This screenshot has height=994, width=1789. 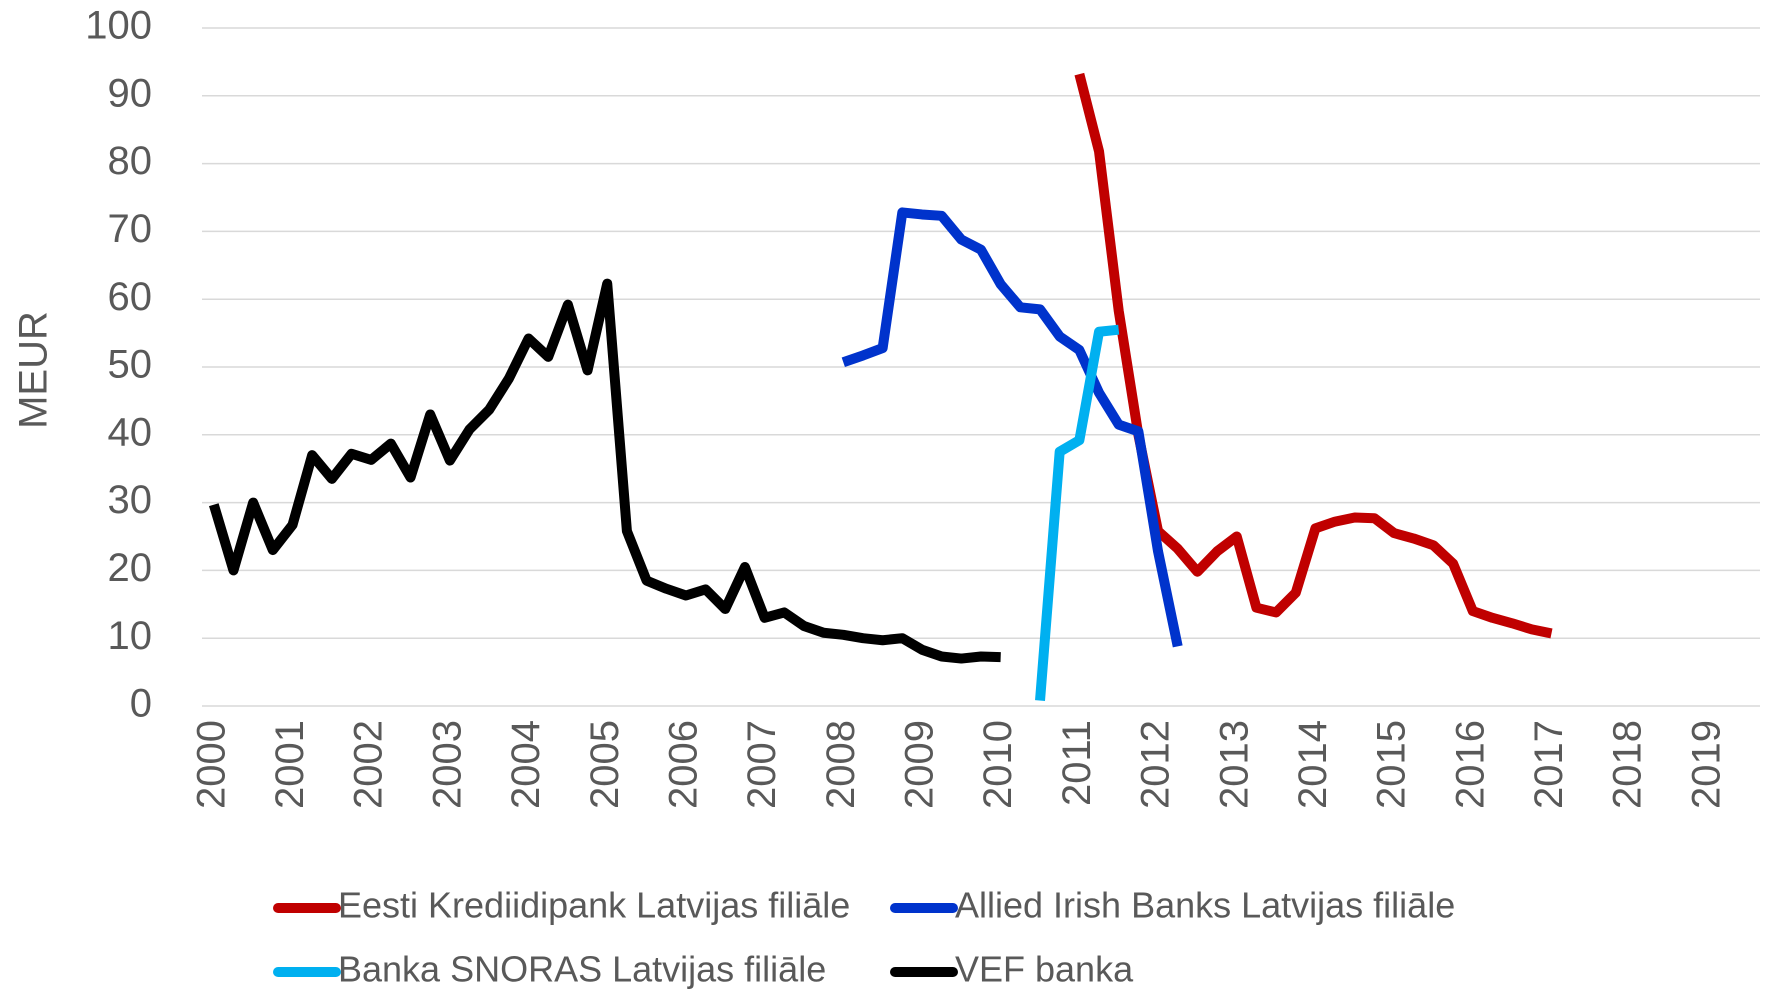 I want to click on x-tick-label: 2001, so click(x=290, y=764).